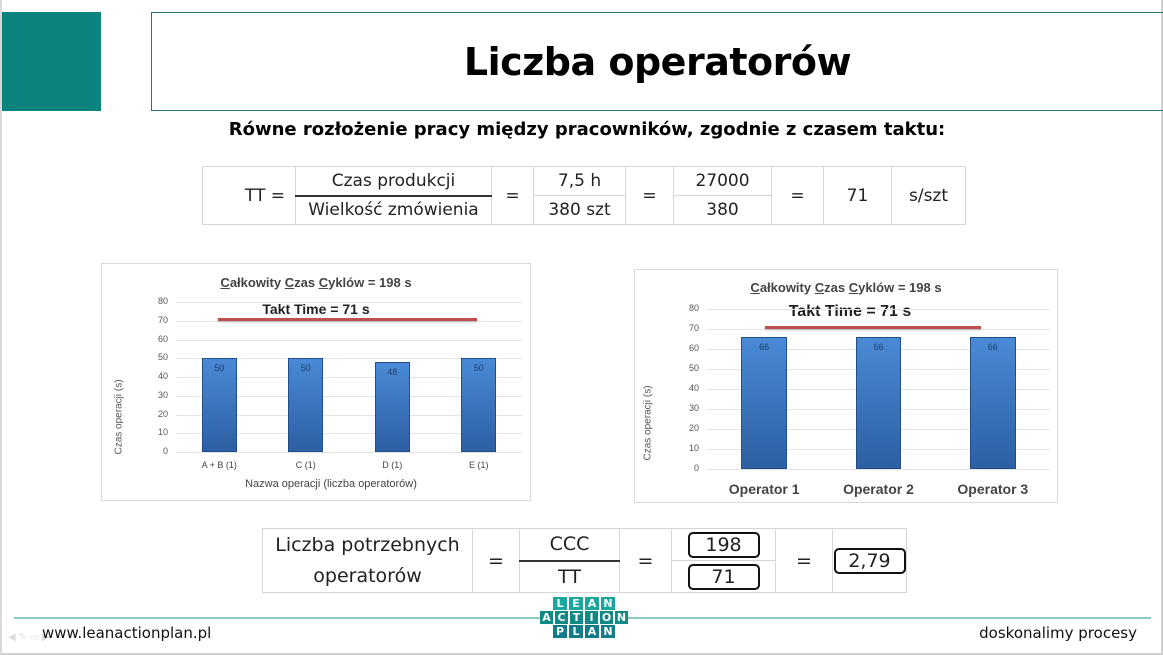  What do you see at coordinates (569, 576) in the screenshot?
I see `ops-denominator-label: TT` at bounding box center [569, 576].